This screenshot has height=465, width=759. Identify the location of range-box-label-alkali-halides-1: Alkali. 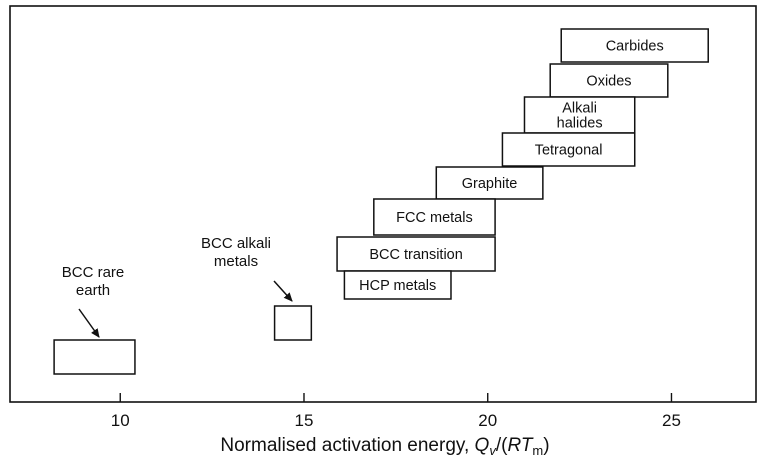
(579, 109).